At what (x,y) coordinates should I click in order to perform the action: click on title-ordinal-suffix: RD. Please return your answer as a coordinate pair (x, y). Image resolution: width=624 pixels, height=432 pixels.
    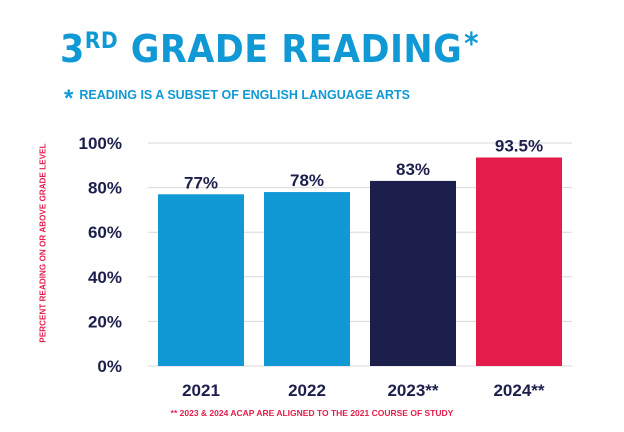
    Looking at the image, I should click on (101, 41).